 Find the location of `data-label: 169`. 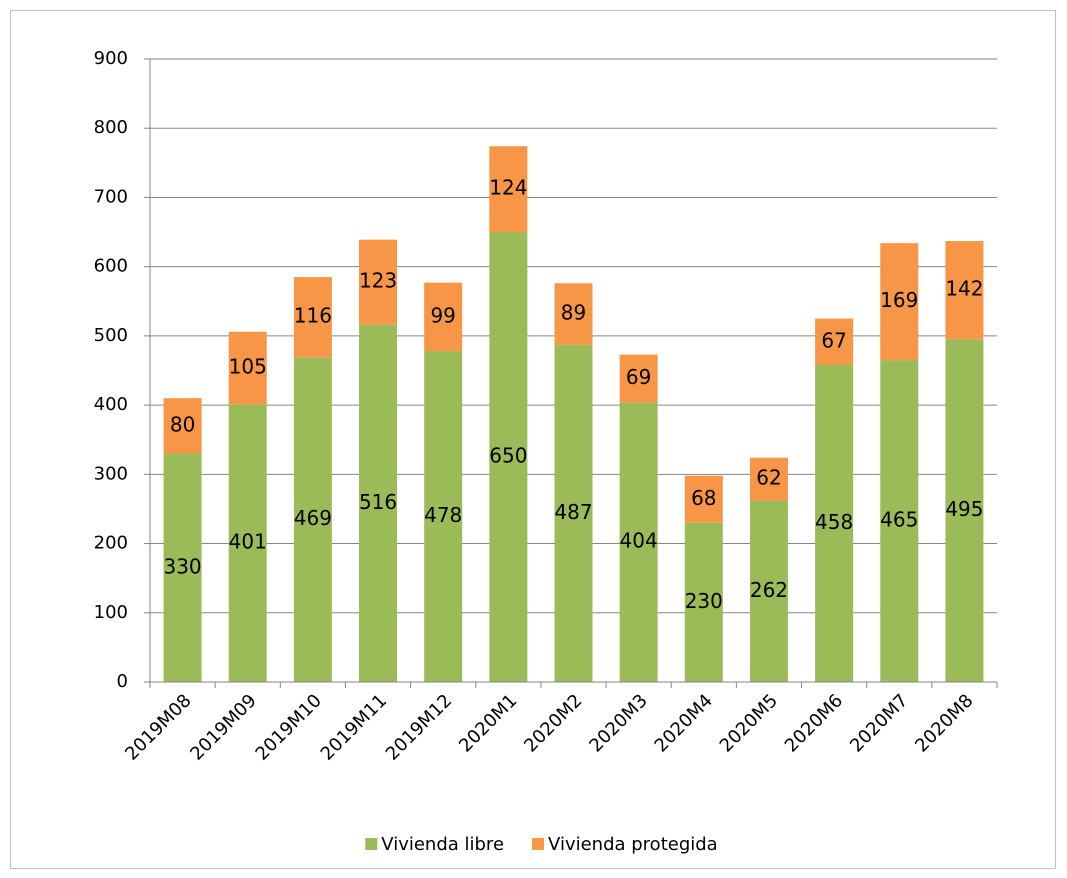

data-label: 169 is located at coordinates (899, 300).